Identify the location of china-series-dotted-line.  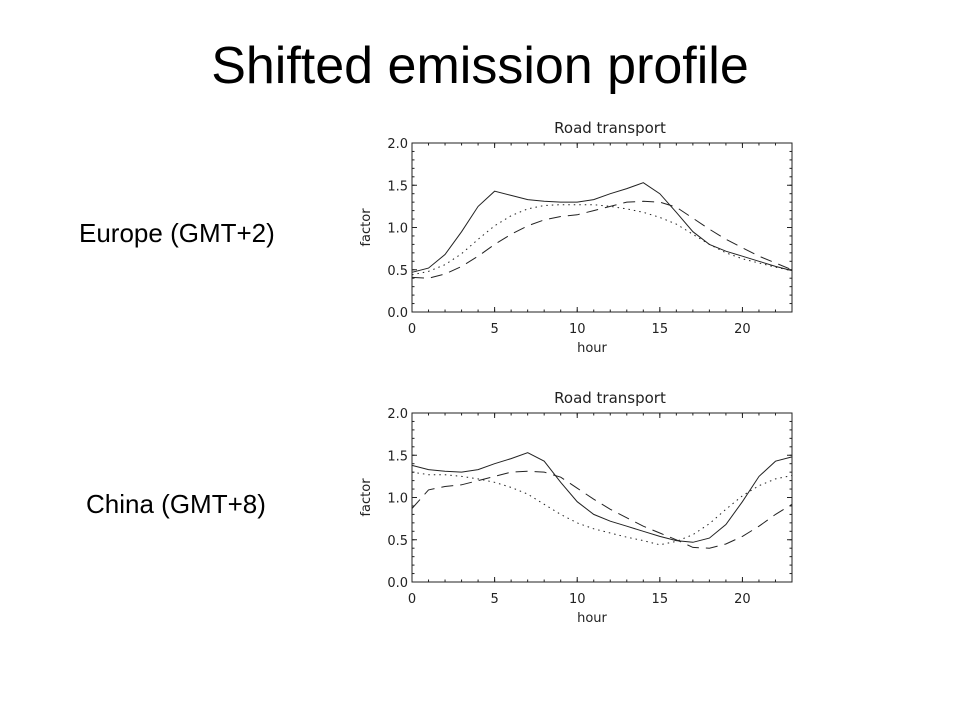
(602, 508).